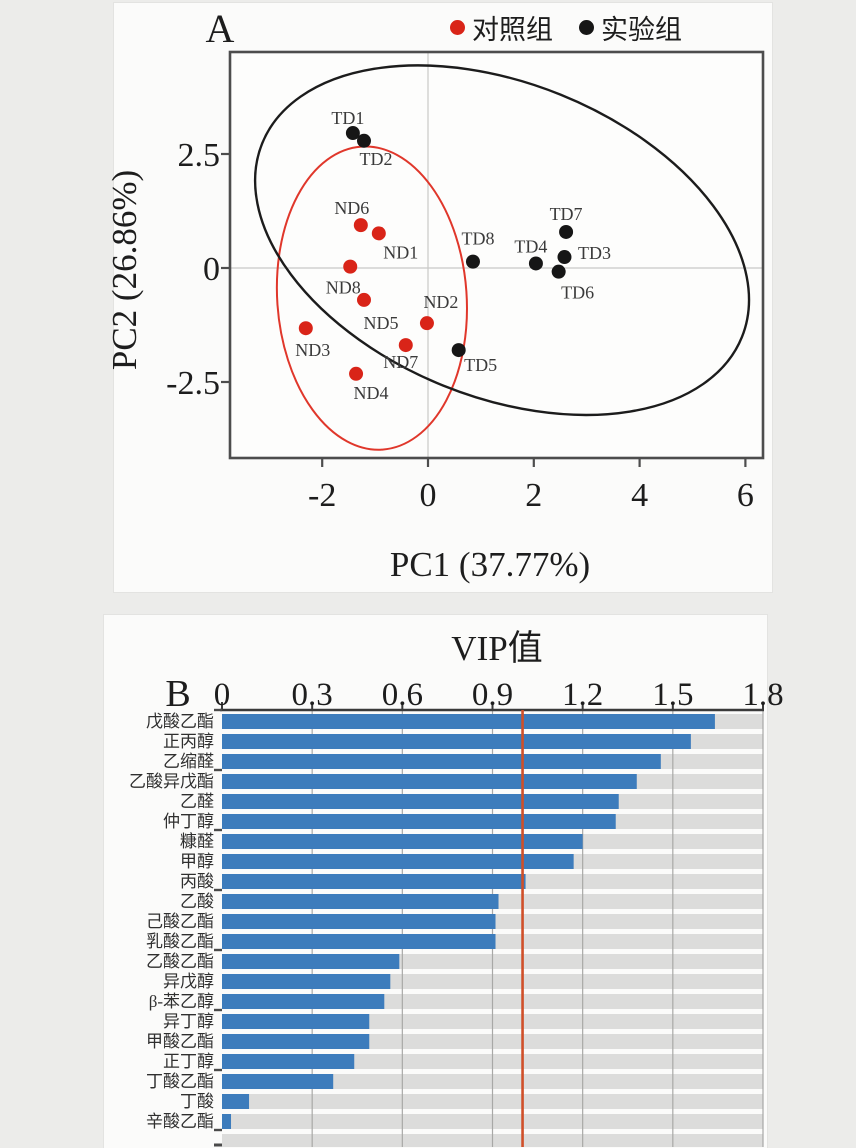  What do you see at coordinates (558, 271) in the screenshot?
I see `scatter-point-TD6` at bounding box center [558, 271].